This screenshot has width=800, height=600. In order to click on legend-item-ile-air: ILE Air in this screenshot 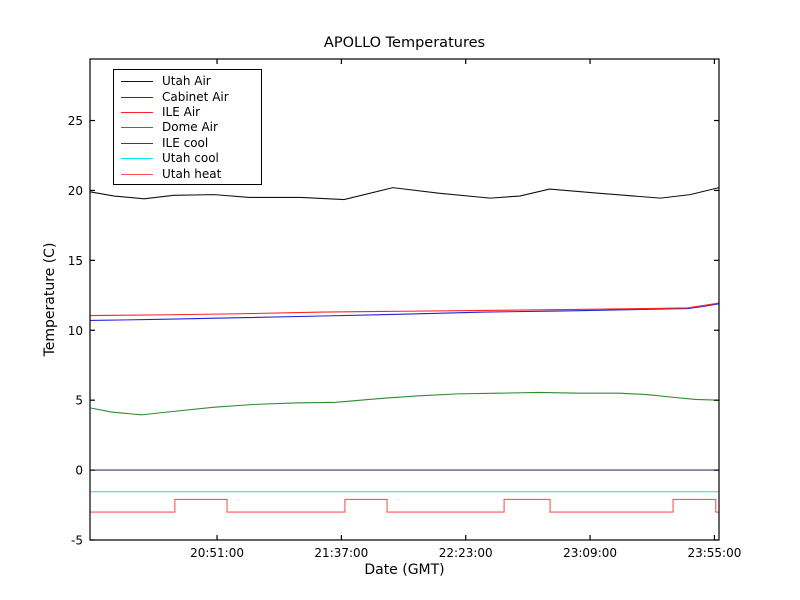, I will do `click(187, 112)`.